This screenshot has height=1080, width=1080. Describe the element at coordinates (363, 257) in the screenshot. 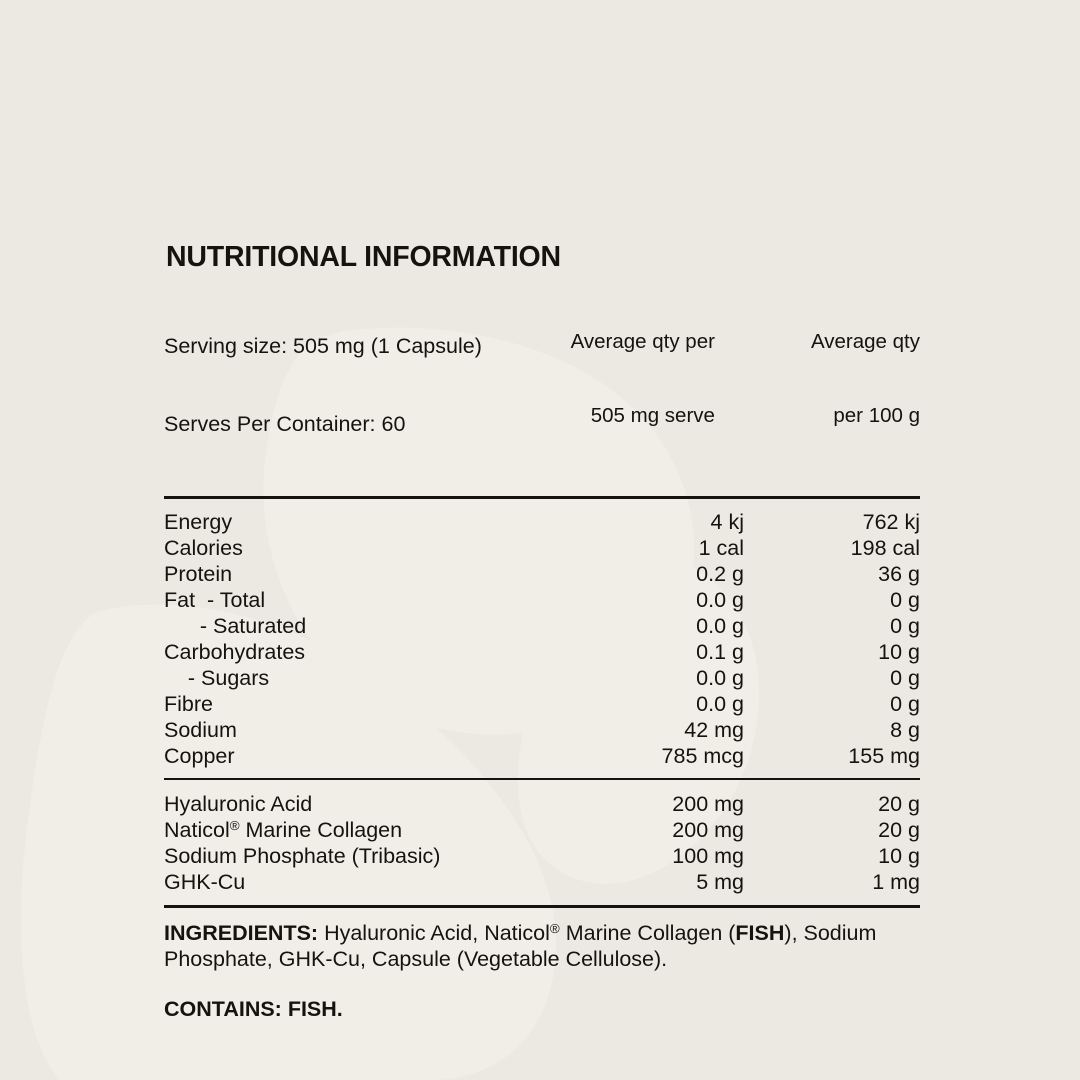

I see `page-title: NUTRITIONAL INFORMATION` at that location.